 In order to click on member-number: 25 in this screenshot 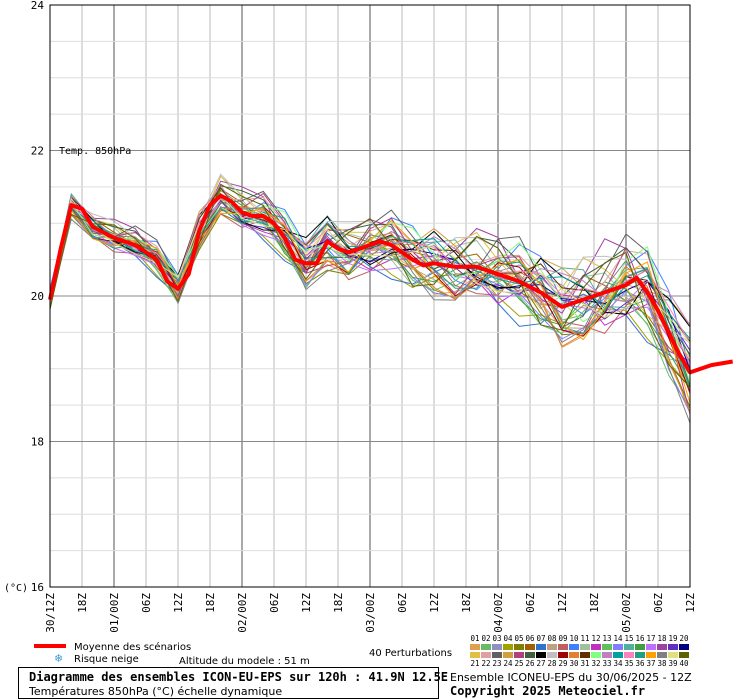, I will do `click(518, 663)`.